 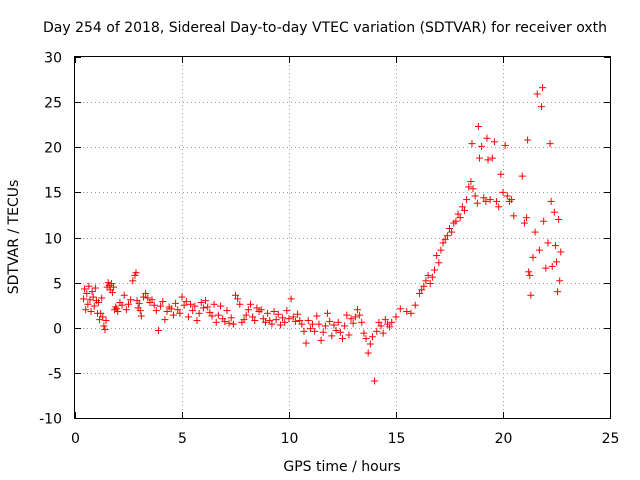 I want to click on x-tick-label: 10, so click(x=290, y=439).